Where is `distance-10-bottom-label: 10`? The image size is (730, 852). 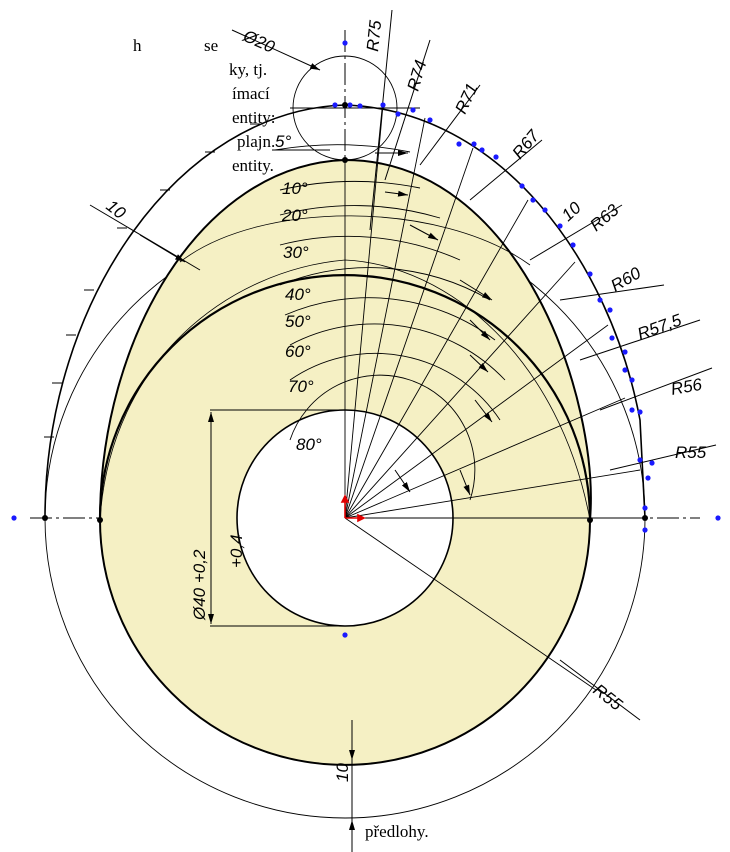 distance-10-bottom-label: 10 is located at coordinates (342, 772).